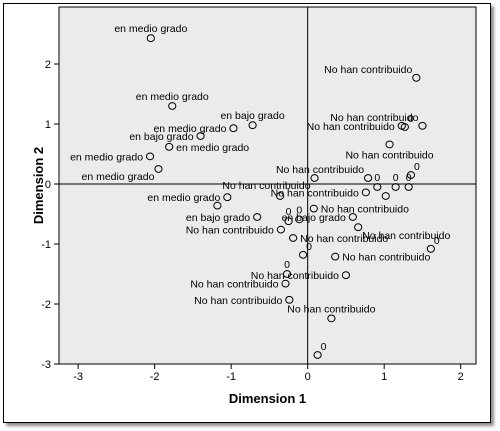 This screenshot has width=500, height=431. Describe the element at coordinates (308, 377) in the screenshot. I see `x-tick-label: 0` at that location.